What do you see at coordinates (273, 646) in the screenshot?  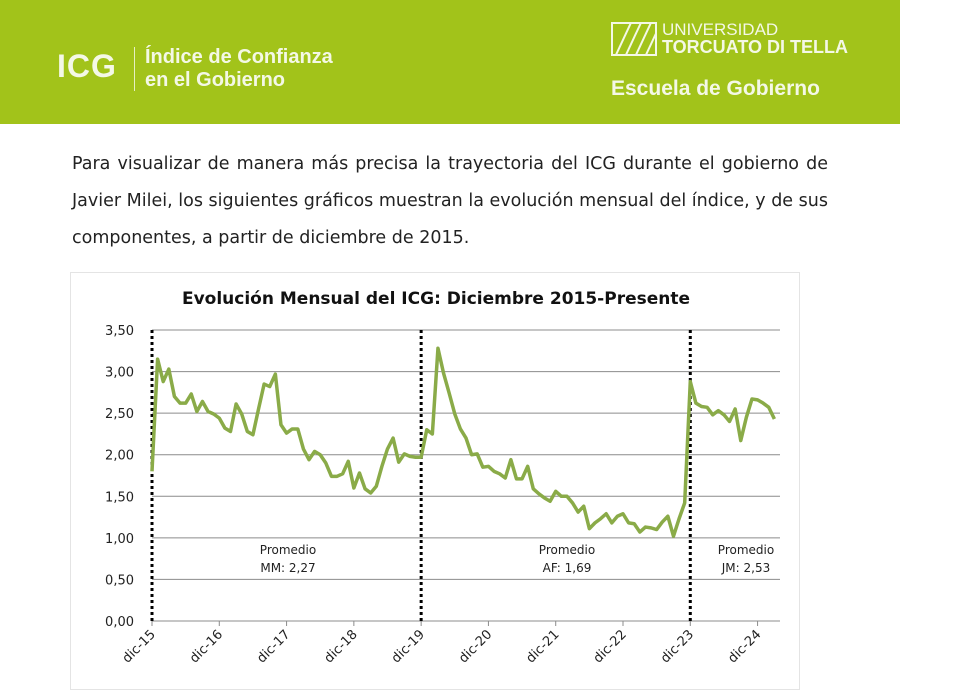 I see `x-tick-label: dic-17` at bounding box center [273, 646].